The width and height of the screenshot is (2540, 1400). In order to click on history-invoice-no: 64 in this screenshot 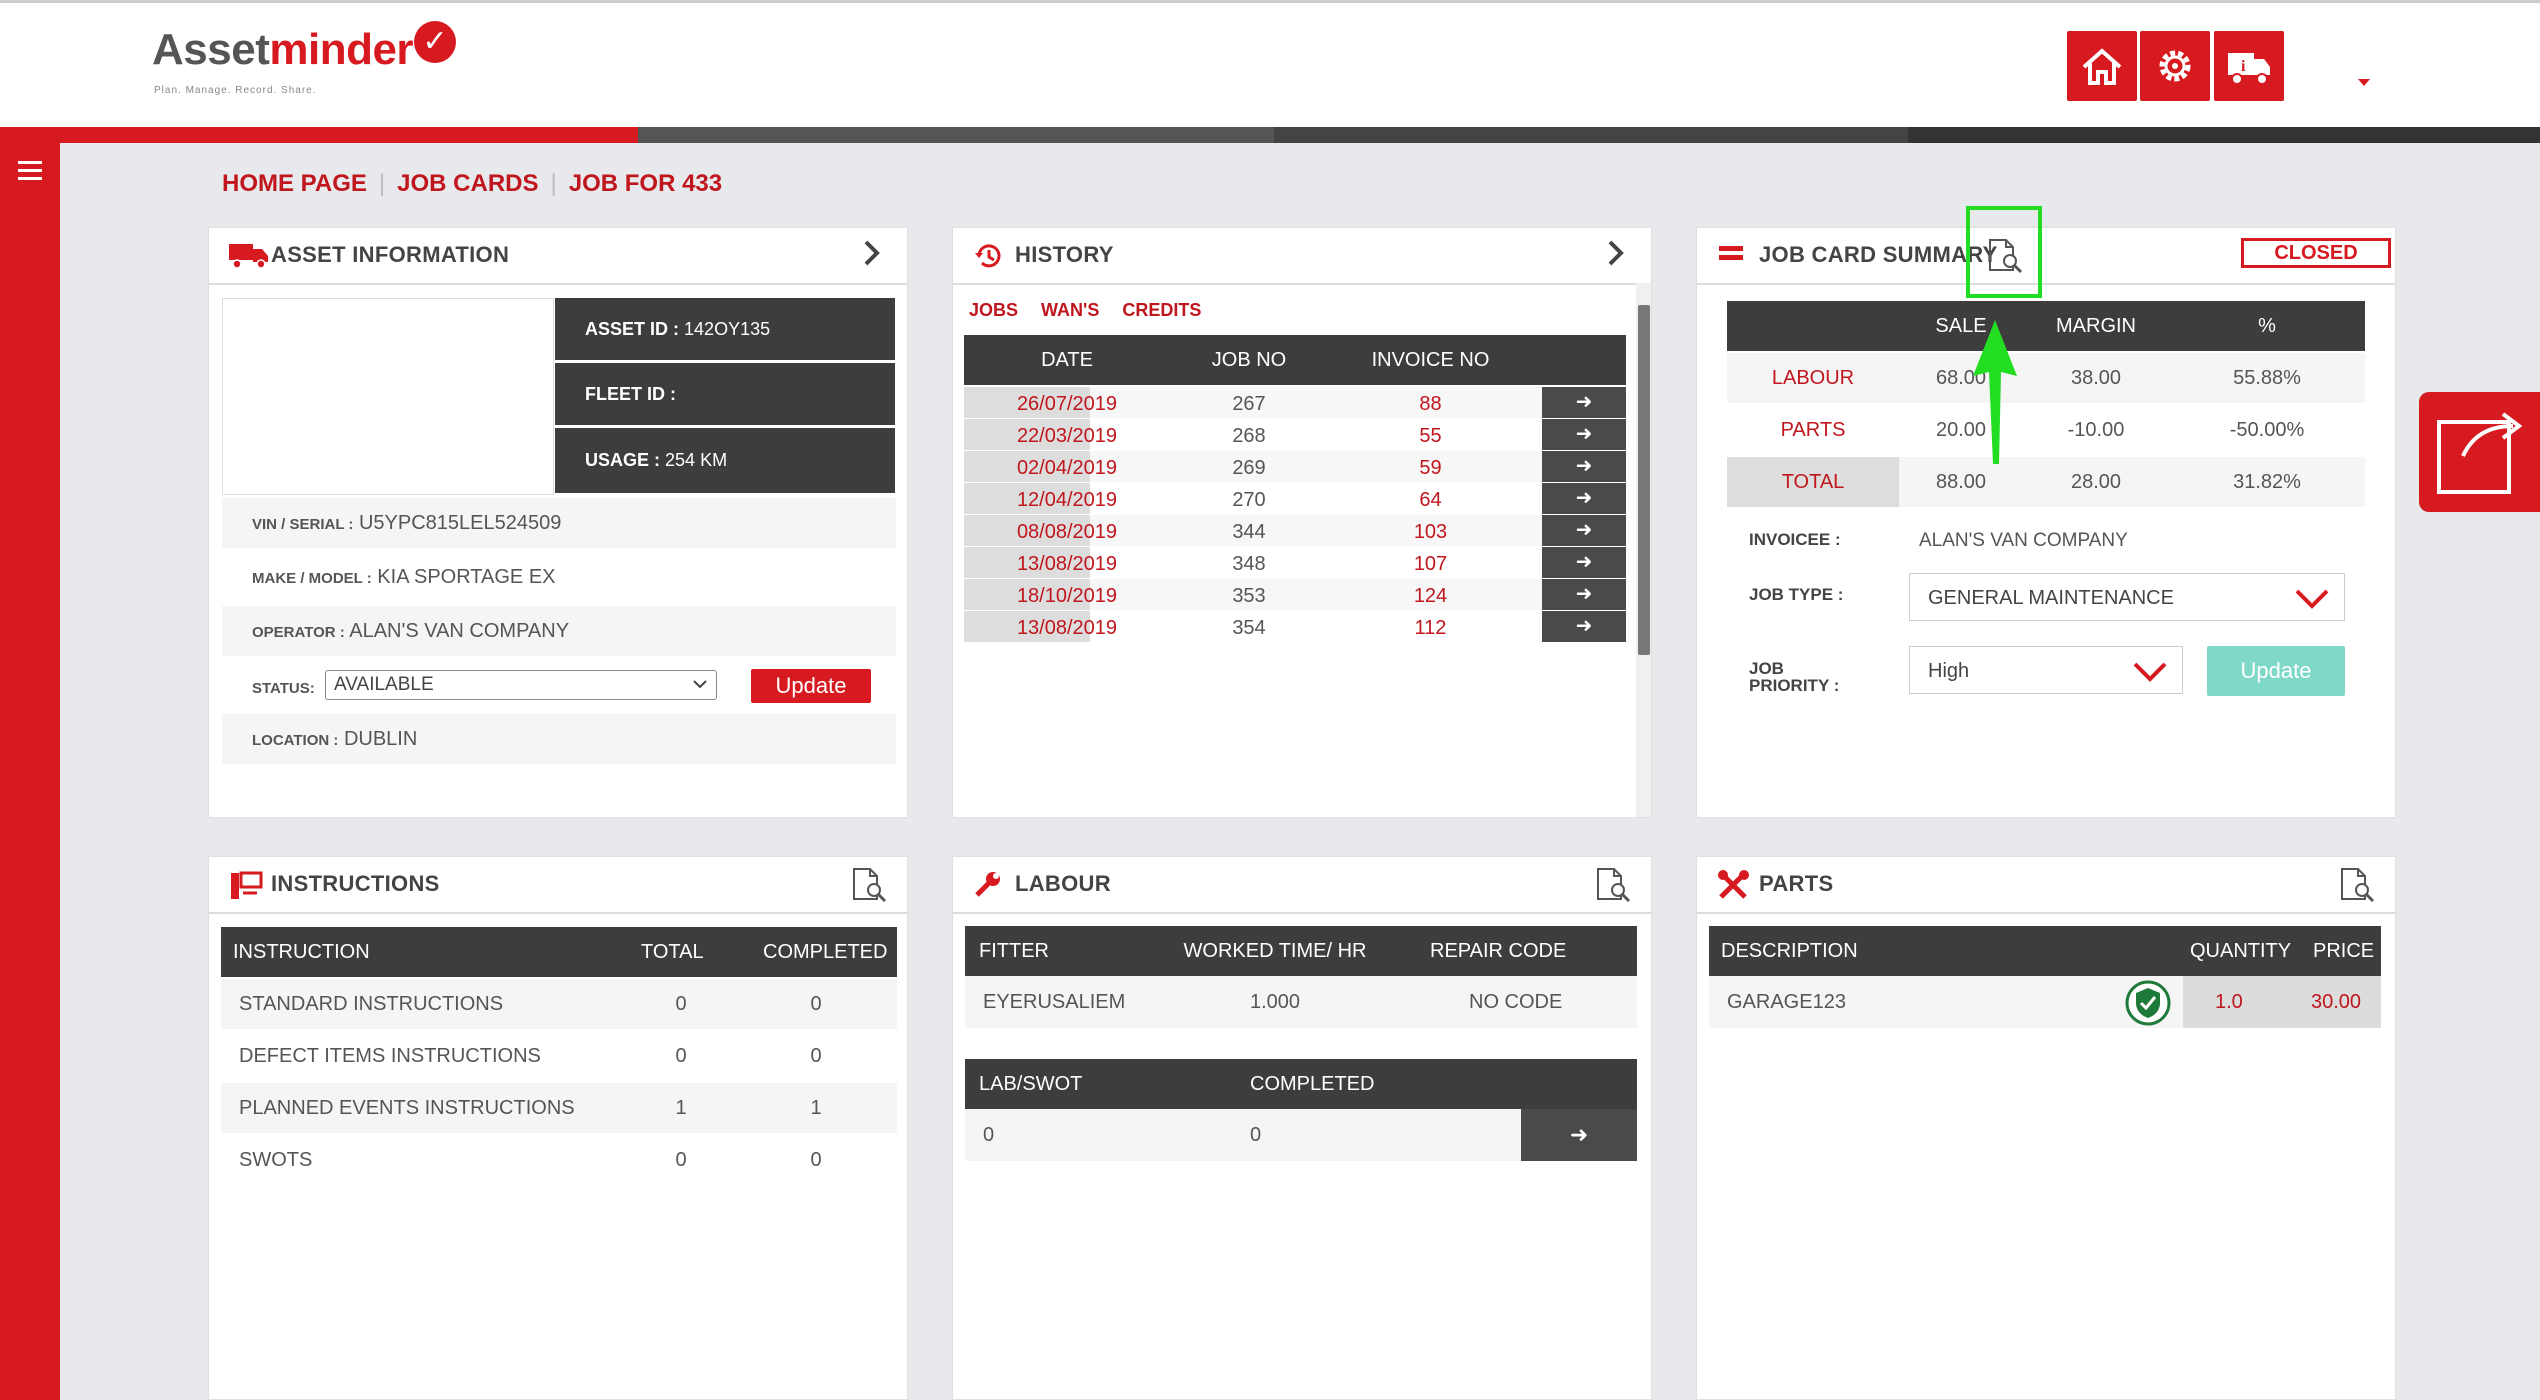, I will do `click(1430, 500)`.